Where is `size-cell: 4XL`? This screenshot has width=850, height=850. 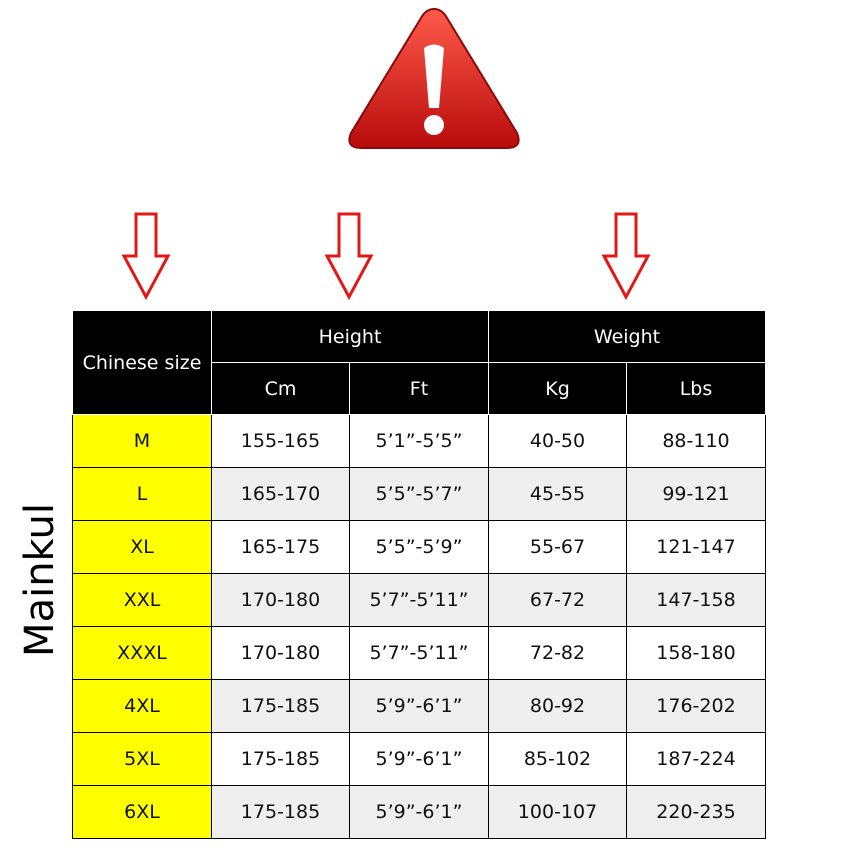 size-cell: 4XL is located at coordinates (142, 706).